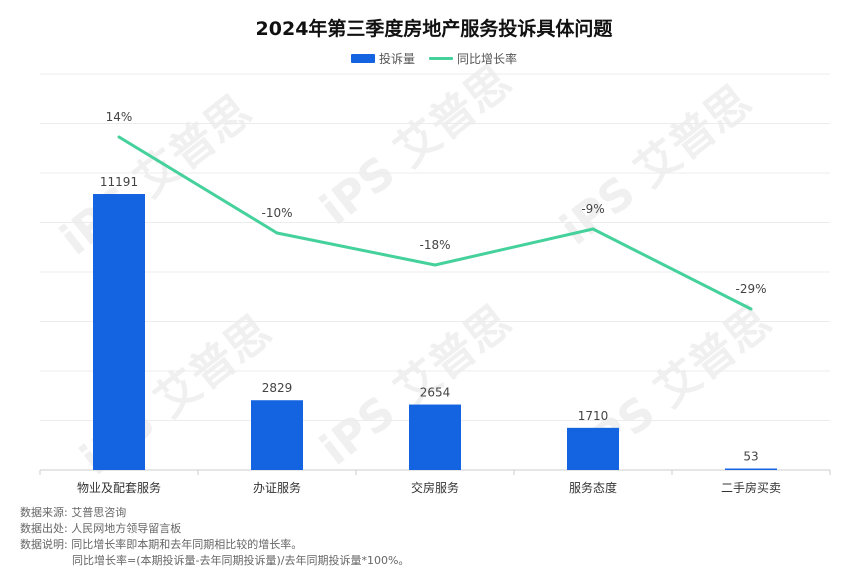 The height and width of the screenshot is (581, 868). I want to click on note-source: 数据来源: 艾普思咨询, so click(214, 513).